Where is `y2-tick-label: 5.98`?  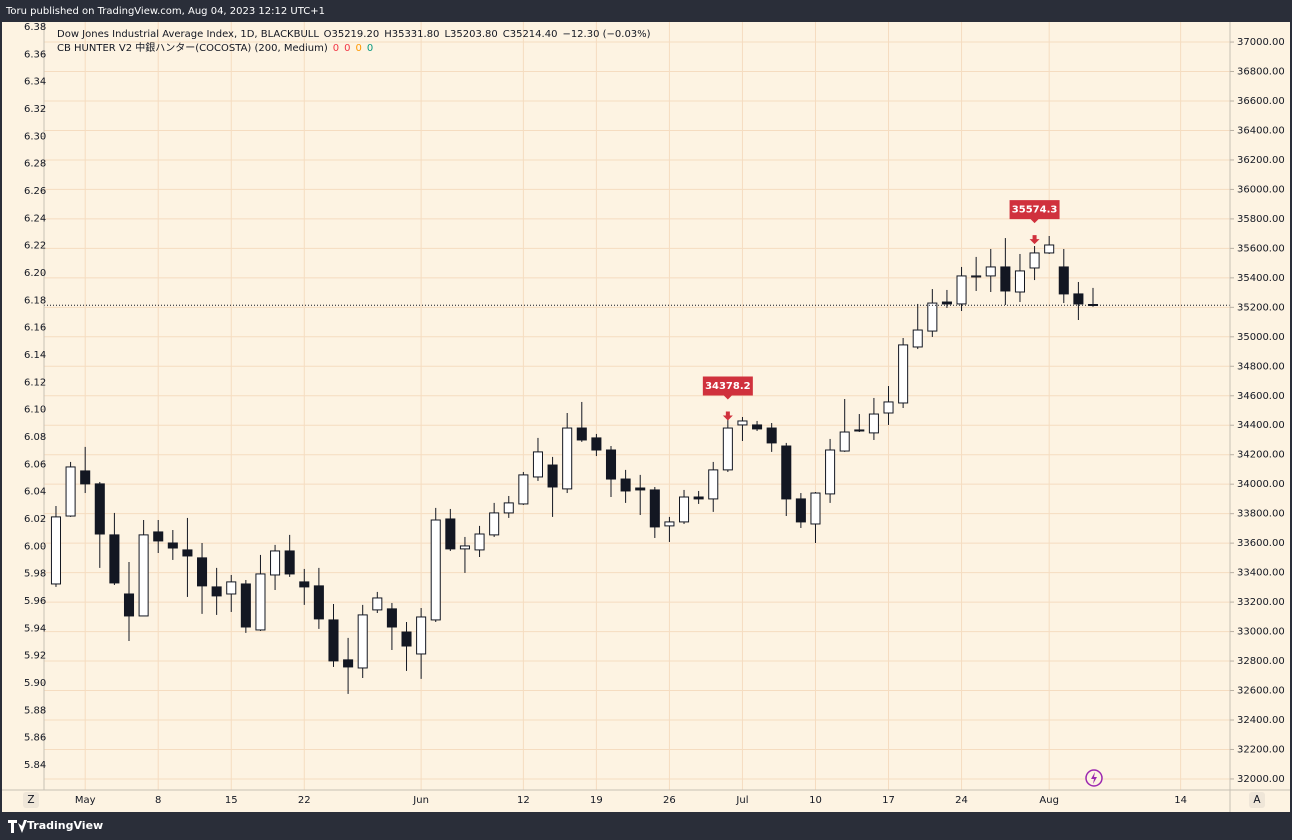 y2-tick-label: 5.98 is located at coordinates (35, 574).